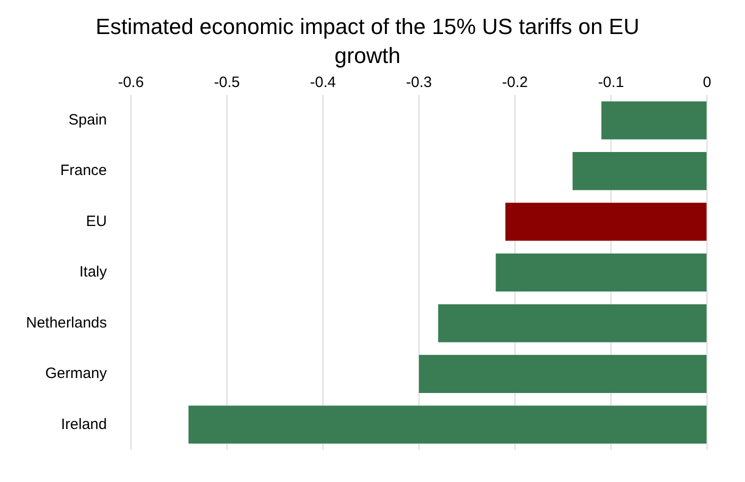  What do you see at coordinates (87, 120) in the screenshot?
I see `y-tick-label: Spain` at bounding box center [87, 120].